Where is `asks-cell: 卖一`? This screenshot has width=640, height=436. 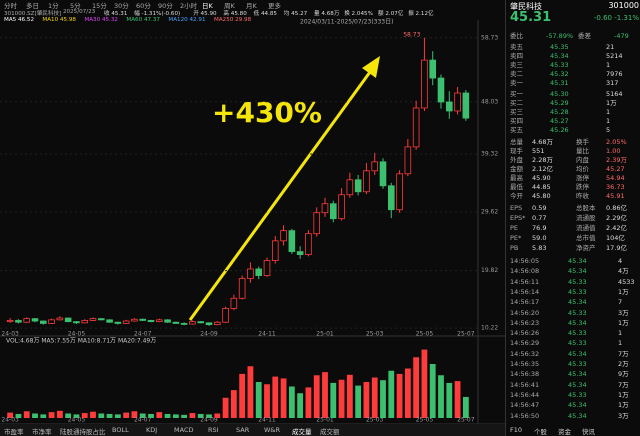 asks-cell: 卖一 is located at coordinates (516, 83).